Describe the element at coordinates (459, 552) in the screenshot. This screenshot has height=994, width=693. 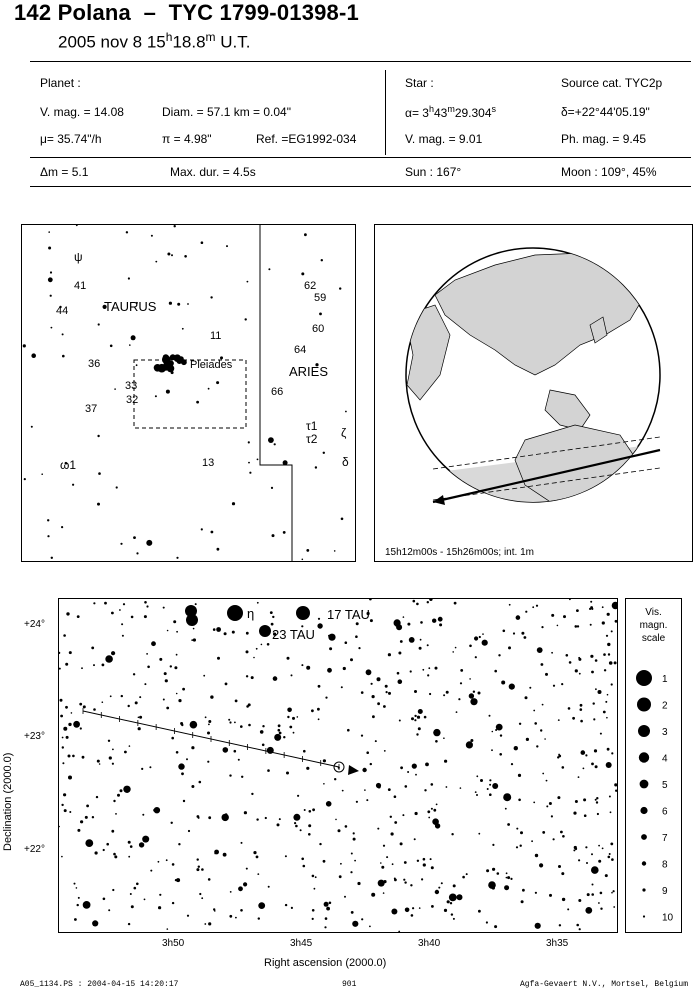
I see `globe-caption: 15h12m00s - 15h26m00s; int. 1m` at that location.